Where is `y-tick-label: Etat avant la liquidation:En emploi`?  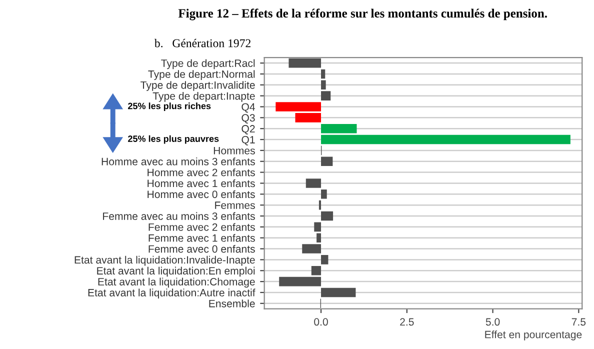
y-tick-label: Etat avant la liquidation:En emploi is located at coordinates (176, 271).